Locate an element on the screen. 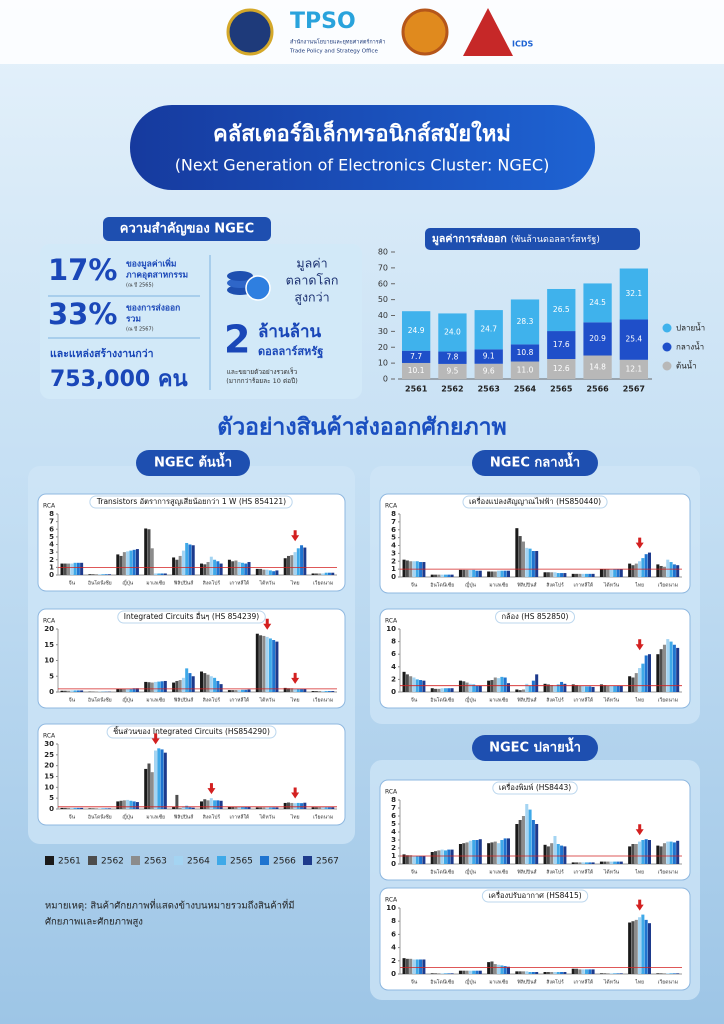 This screenshot has height=1024, width=724. x-tick-label: สิงคโปร์ is located at coordinates (212, 583).